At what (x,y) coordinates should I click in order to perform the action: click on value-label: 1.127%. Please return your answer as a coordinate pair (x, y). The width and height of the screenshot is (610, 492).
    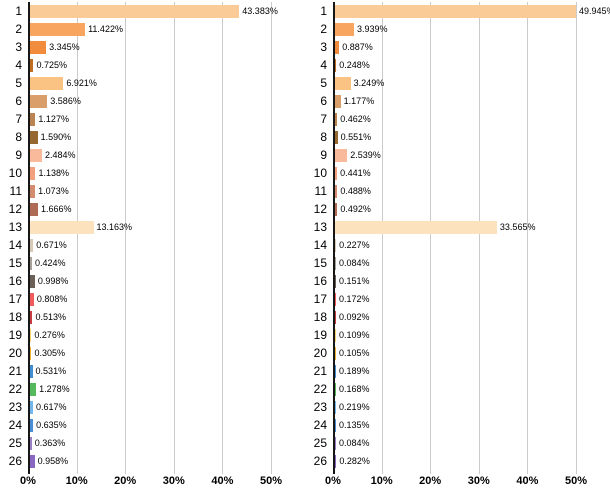
    Looking at the image, I should click on (53, 119).